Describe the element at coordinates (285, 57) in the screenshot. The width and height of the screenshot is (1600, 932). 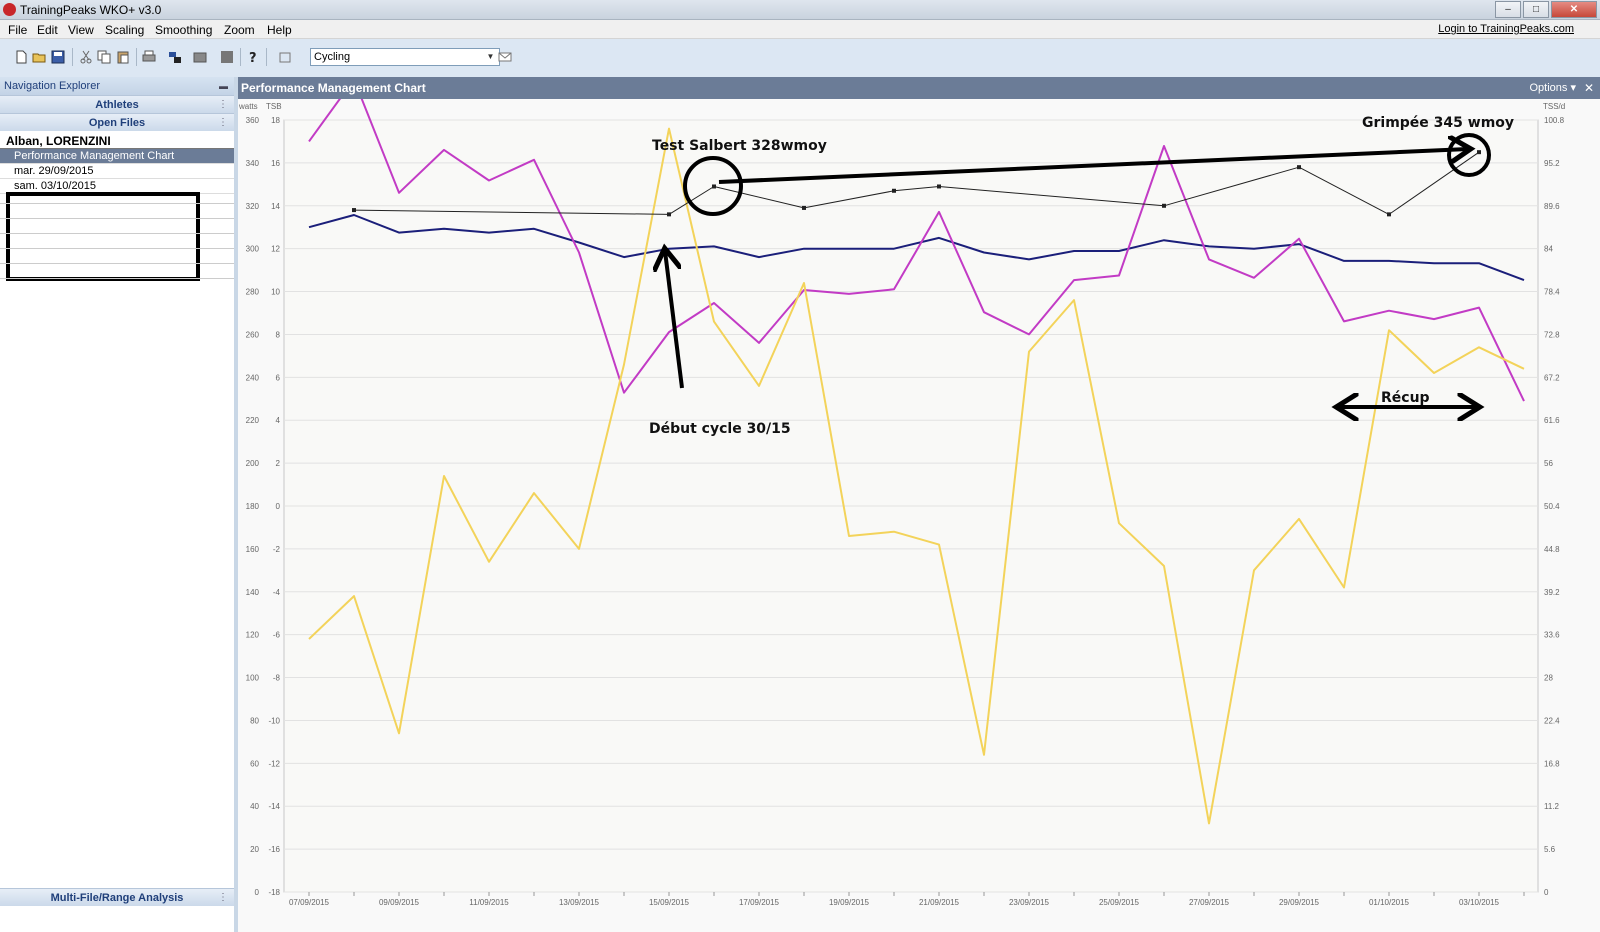
I see `window-icon` at that location.